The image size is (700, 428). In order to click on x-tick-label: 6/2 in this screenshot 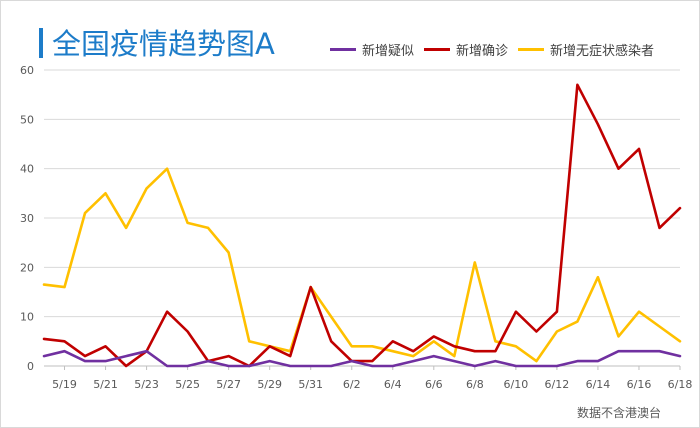, I will do `click(352, 384)`.